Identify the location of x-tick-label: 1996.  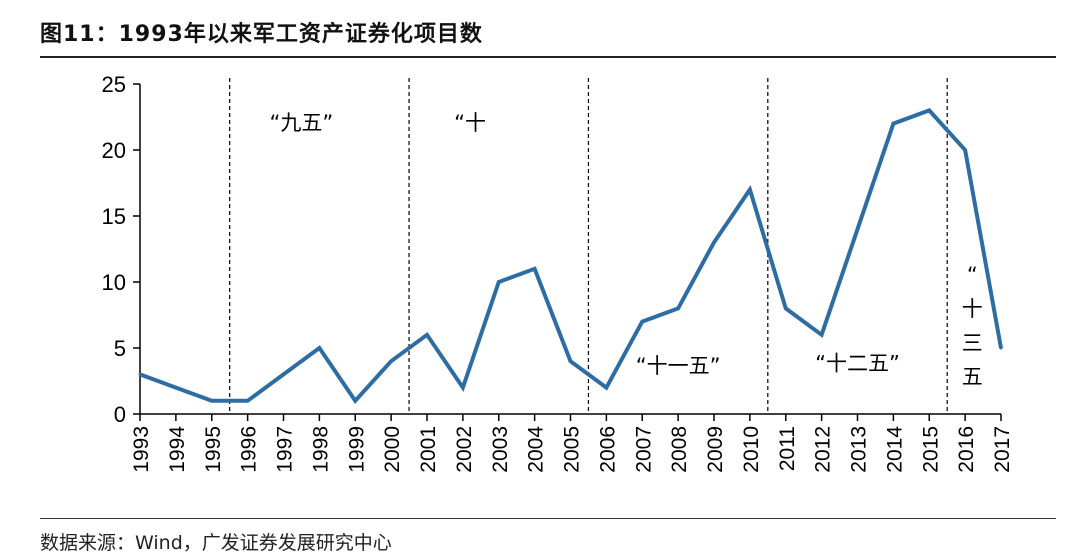
(249, 449).